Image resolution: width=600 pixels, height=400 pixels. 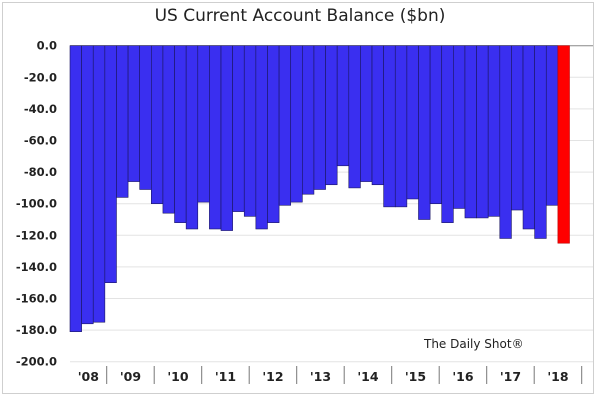 What do you see at coordinates (563, 144) in the screenshot?
I see `bar-highlight` at bounding box center [563, 144].